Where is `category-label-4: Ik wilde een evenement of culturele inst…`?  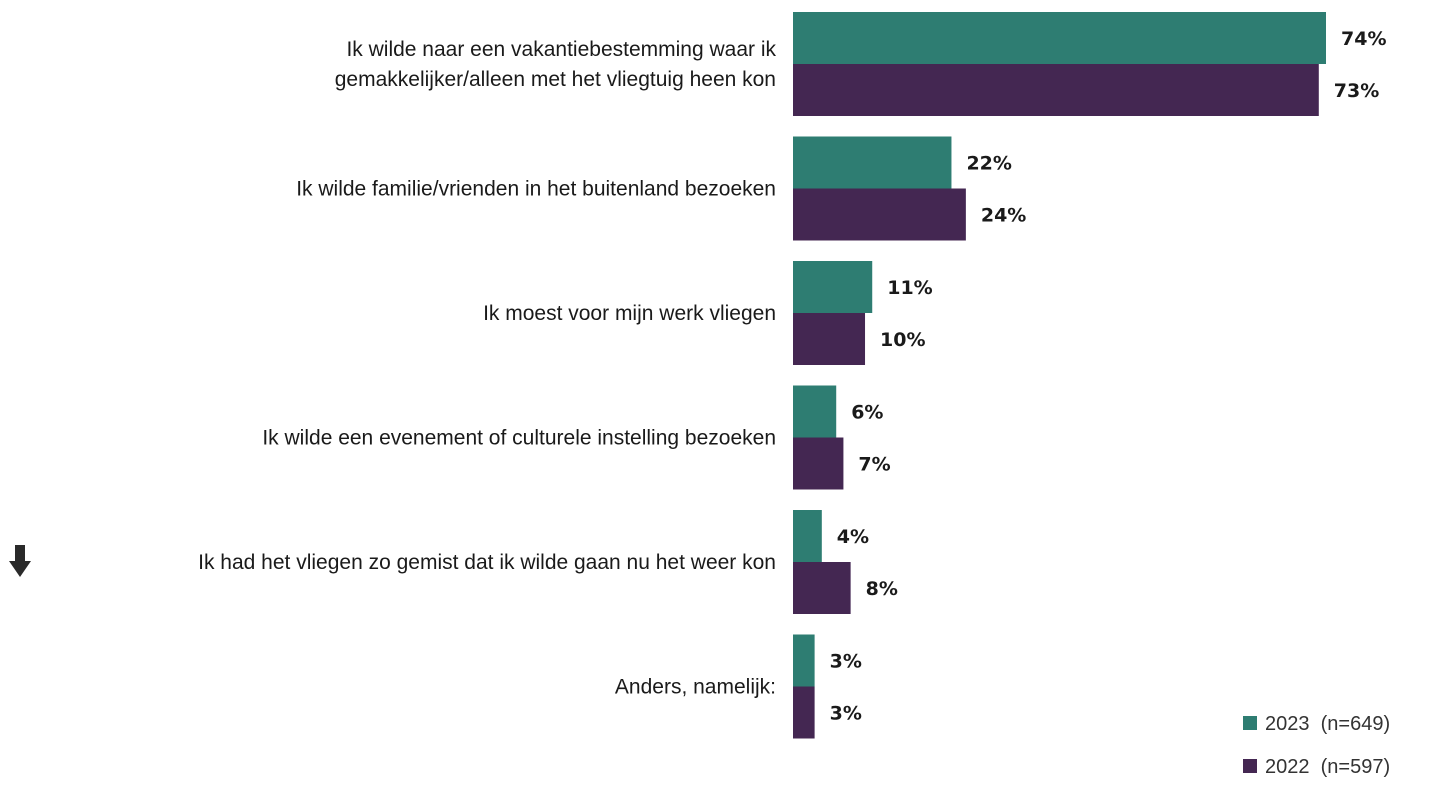
category-label-4: Ik wilde een evenement of culturele inst… is located at coordinates (519, 438).